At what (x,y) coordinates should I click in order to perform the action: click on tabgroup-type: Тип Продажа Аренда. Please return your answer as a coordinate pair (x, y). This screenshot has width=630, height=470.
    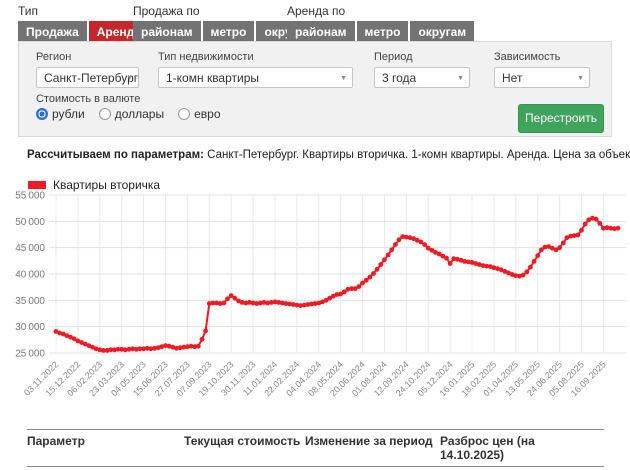
    Looking at the image, I should click on (84, 24).